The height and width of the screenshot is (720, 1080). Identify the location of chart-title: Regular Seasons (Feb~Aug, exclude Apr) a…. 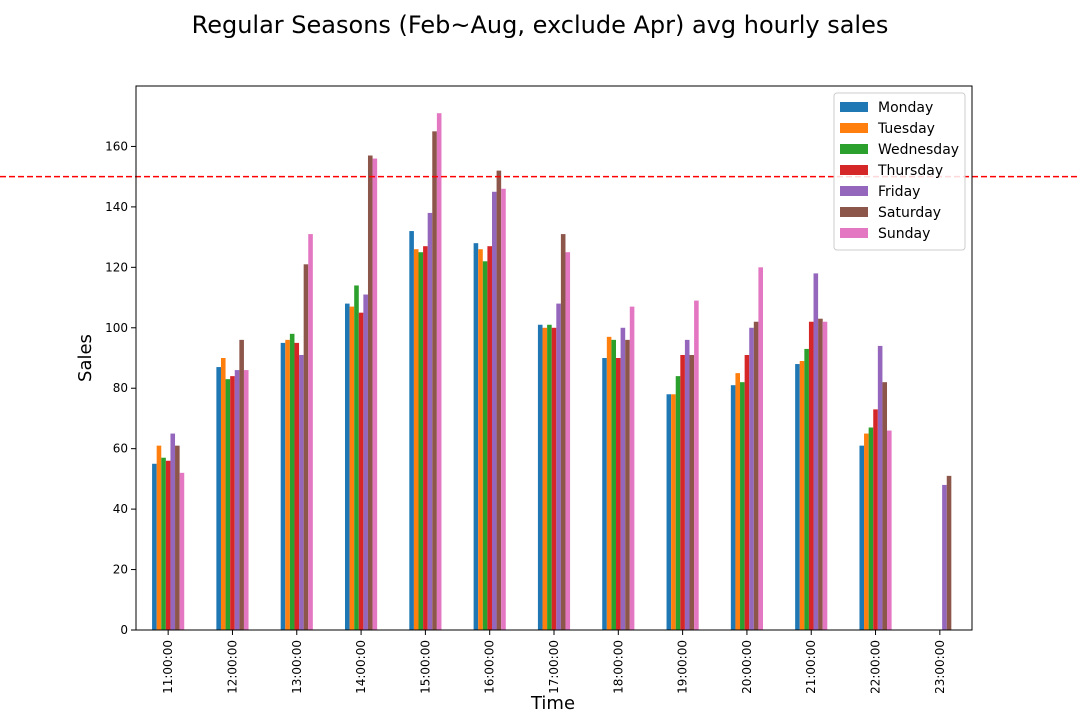
(540, 25).